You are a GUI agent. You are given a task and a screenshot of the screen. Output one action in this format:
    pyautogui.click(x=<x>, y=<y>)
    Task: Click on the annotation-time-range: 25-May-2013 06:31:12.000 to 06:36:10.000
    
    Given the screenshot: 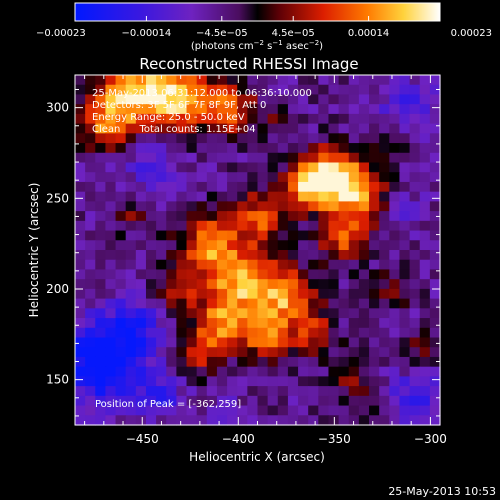 What is the action you would take?
    pyautogui.click(x=202, y=93)
    